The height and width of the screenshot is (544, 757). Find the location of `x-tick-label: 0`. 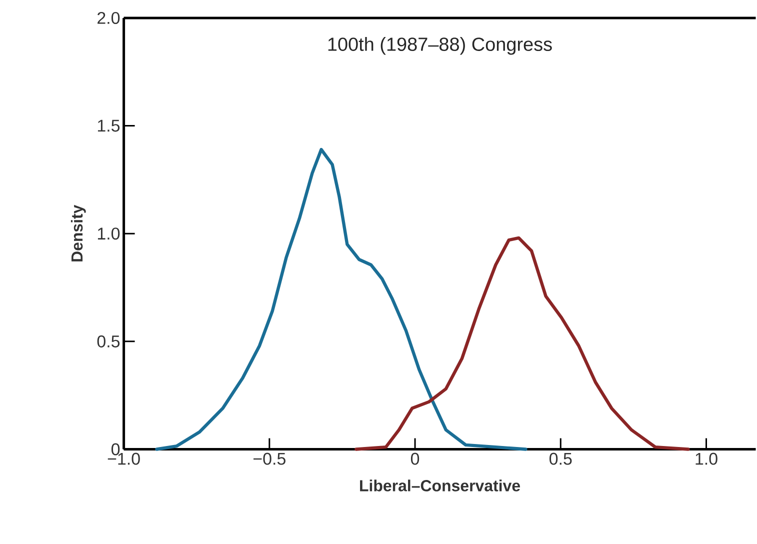

x-tick-label: 0 is located at coordinates (415, 458).